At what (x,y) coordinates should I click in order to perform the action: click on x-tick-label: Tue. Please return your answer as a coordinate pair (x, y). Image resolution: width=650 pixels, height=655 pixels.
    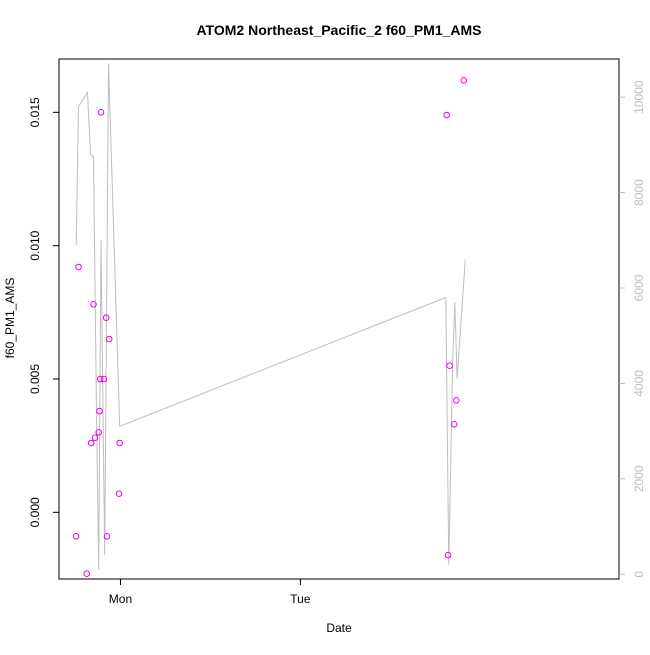
    Looking at the image, I should click on (300, 599).